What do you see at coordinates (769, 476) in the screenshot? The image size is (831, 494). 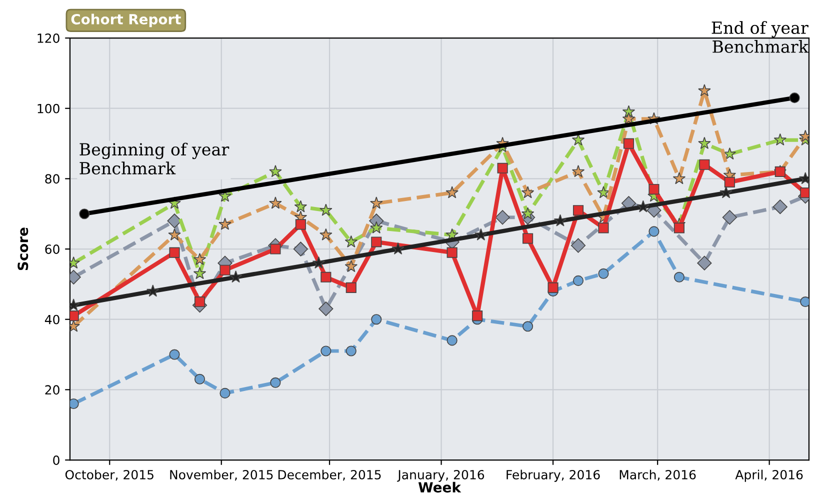 I see `x-tick-label: April, 2016` at bounding box center [769, 476].